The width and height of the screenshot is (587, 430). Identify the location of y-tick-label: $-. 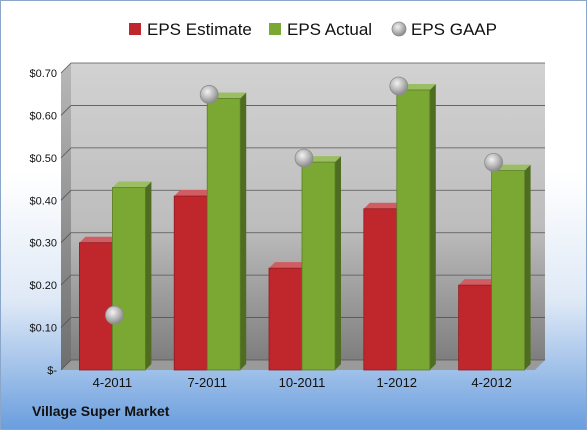
(52, 371).